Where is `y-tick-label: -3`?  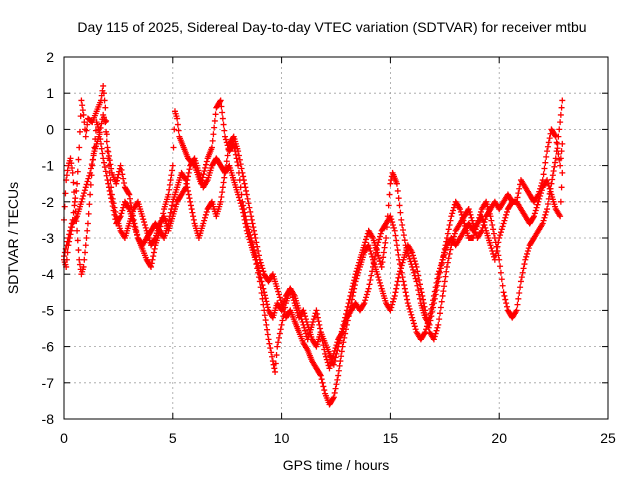 y-tick-label: -3 is located at coordinates (48, 238).